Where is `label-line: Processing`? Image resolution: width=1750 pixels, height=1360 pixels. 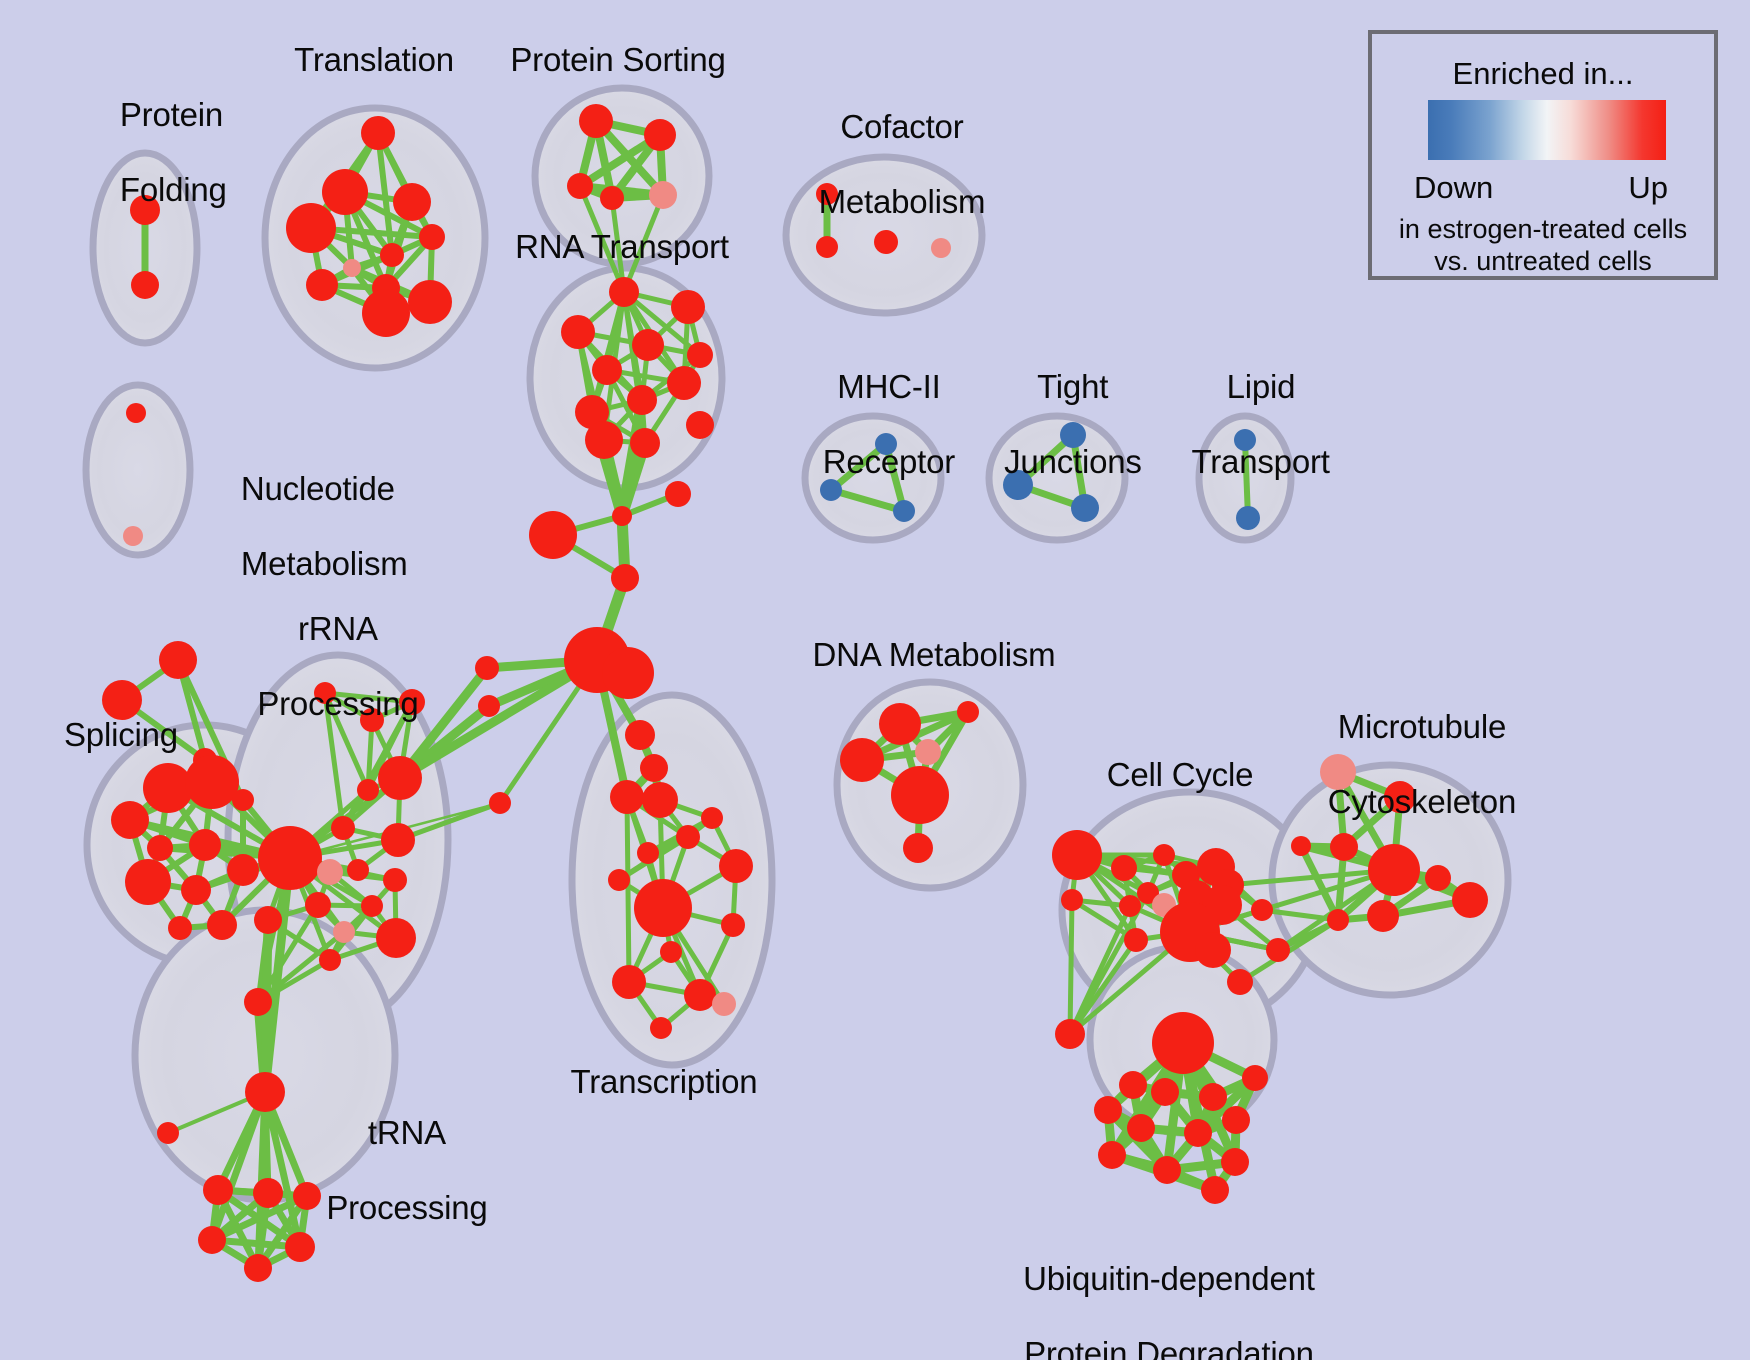
label-line: Processing is located at coordinates (338, 703).